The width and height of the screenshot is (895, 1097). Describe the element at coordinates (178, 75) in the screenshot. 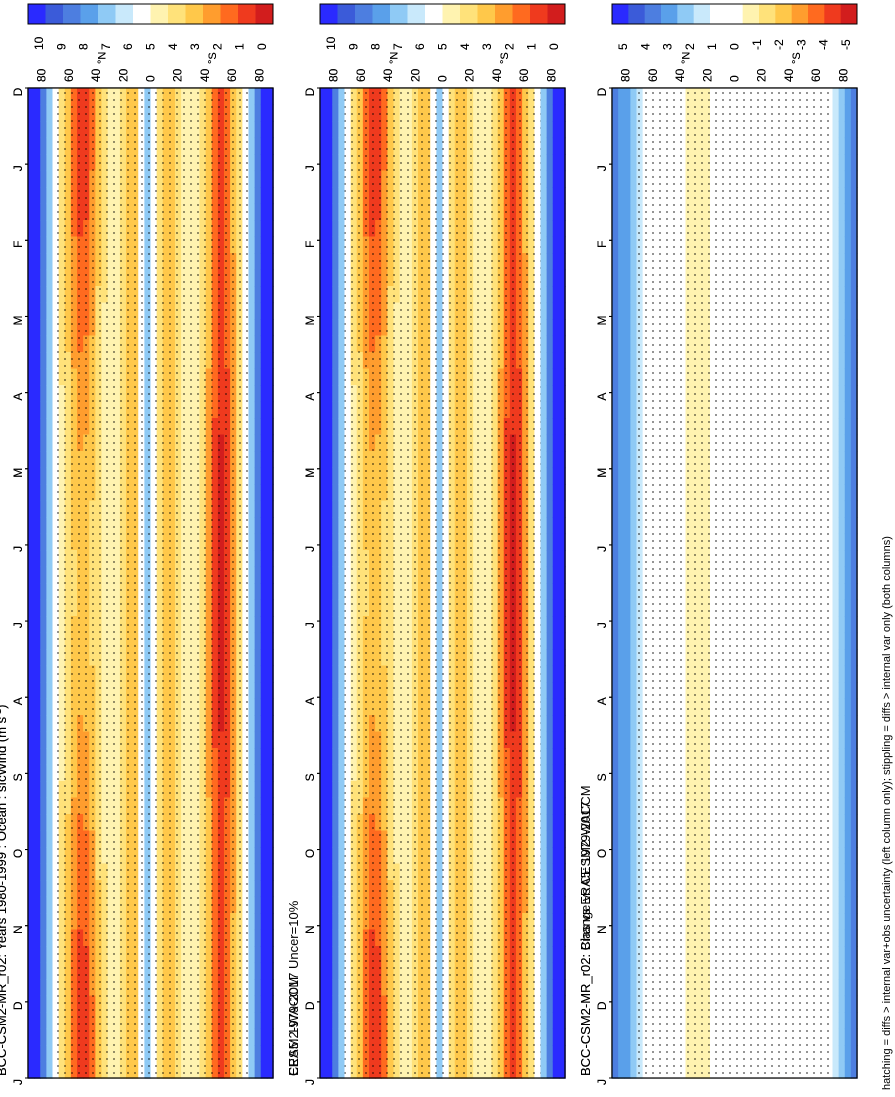

I see `lat-tick-label: 20` at that location.